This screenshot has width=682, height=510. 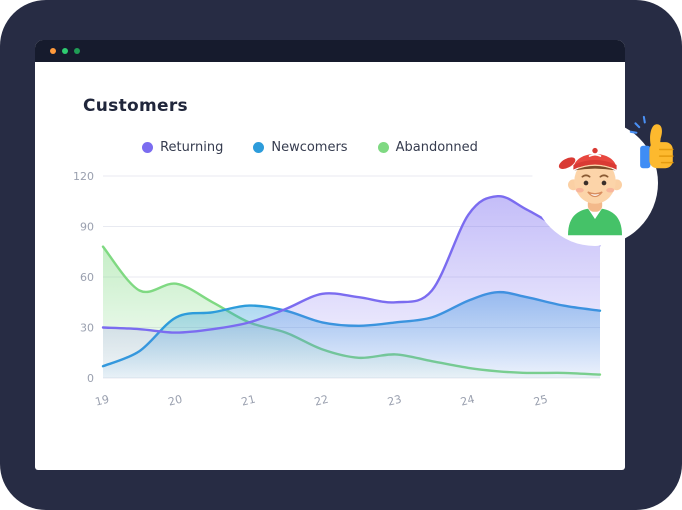 I want to click on svg-text: 23, so click(x=394, y=401).